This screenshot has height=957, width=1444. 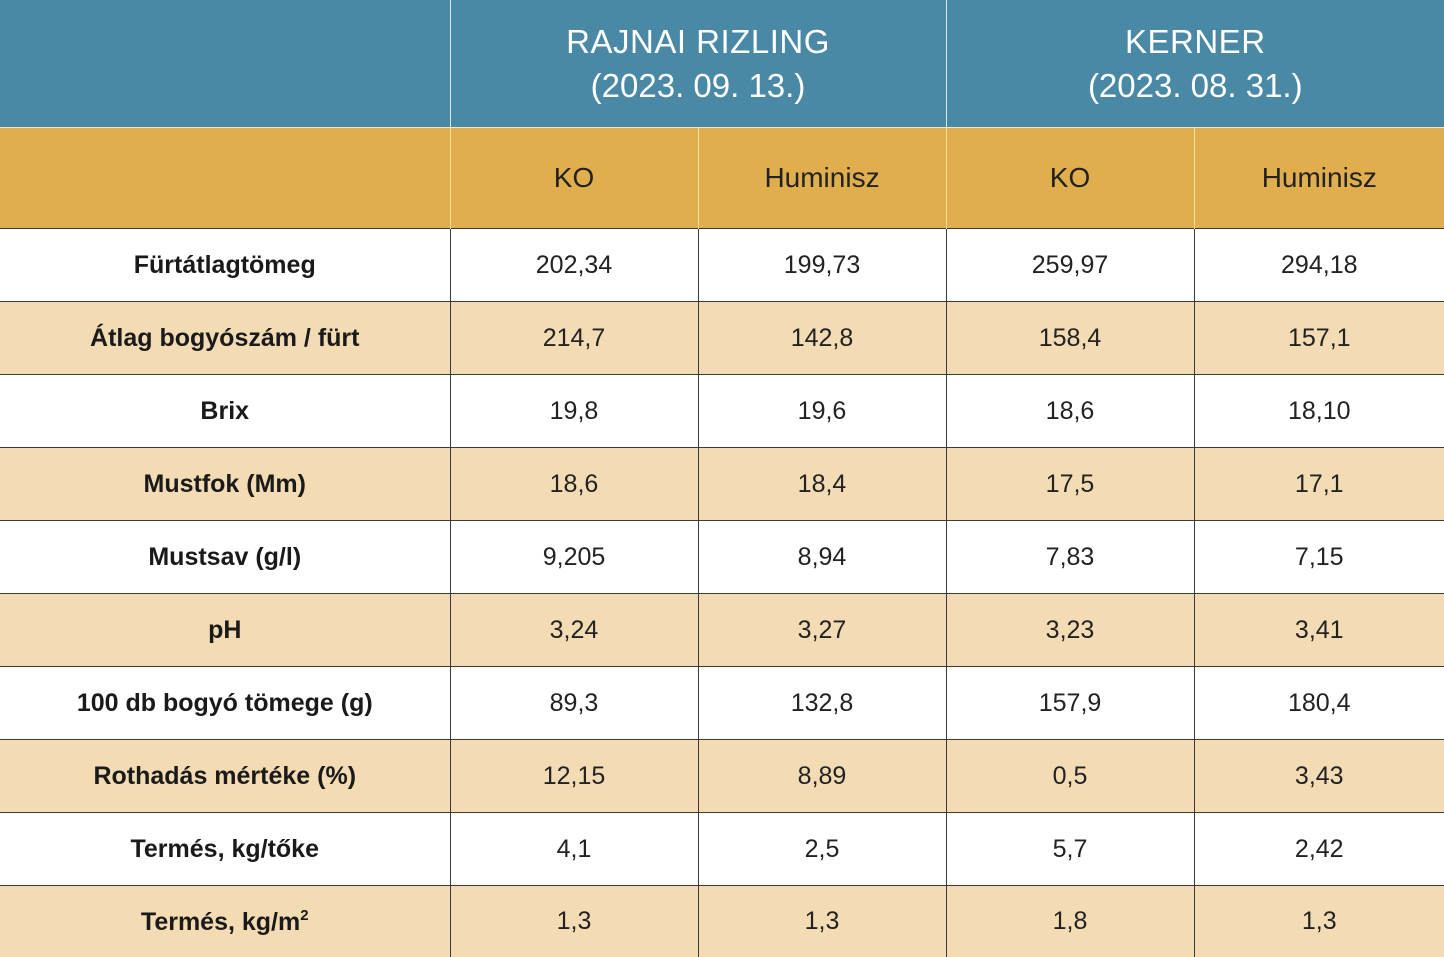 What do you see at coordinates (1319, 265) in the screenshot?
I see `table-cell: 294,18` at bounding box center [1319, 265].